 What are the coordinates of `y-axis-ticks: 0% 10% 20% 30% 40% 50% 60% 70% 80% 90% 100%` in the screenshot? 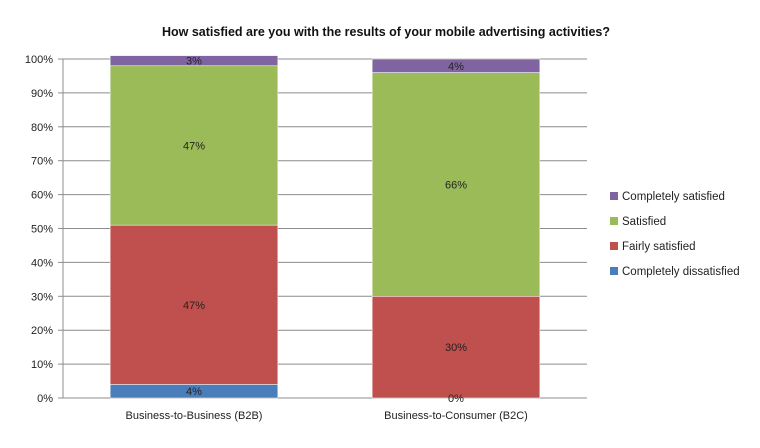 It's located at (39, 229).